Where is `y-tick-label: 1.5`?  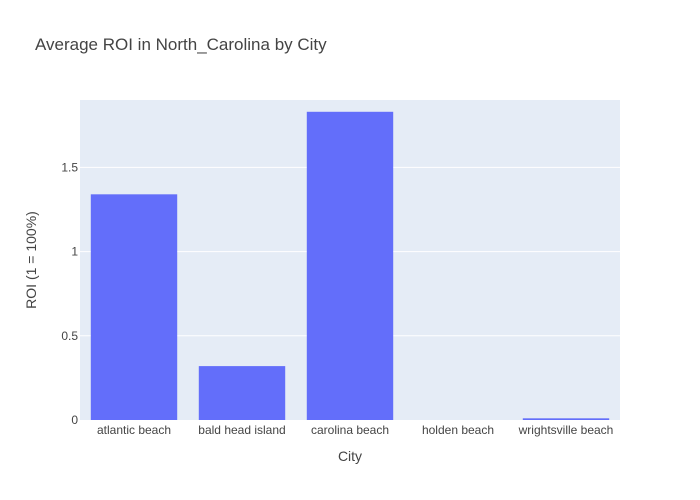
y-tick-label: 1.5 is located at coordinates (69, 167).